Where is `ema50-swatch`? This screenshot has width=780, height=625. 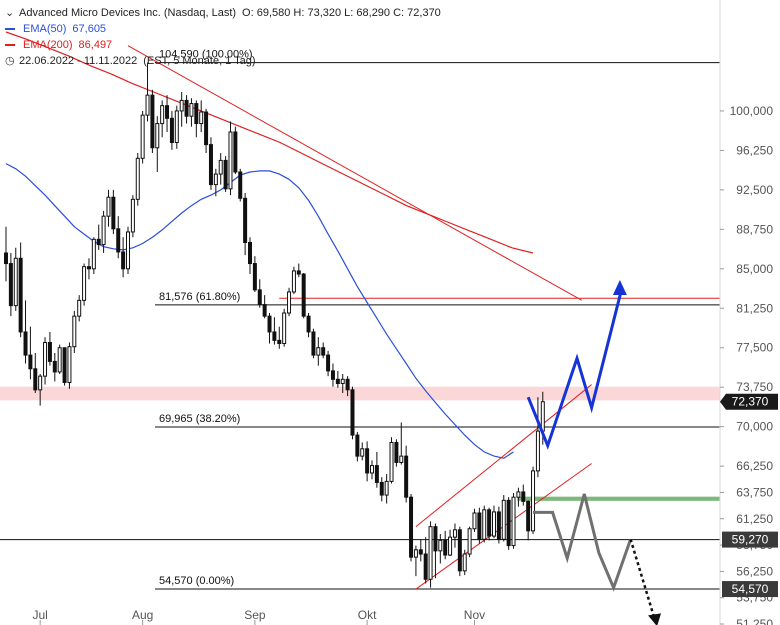 ema50-swatch is located at coordinates (10, 29).